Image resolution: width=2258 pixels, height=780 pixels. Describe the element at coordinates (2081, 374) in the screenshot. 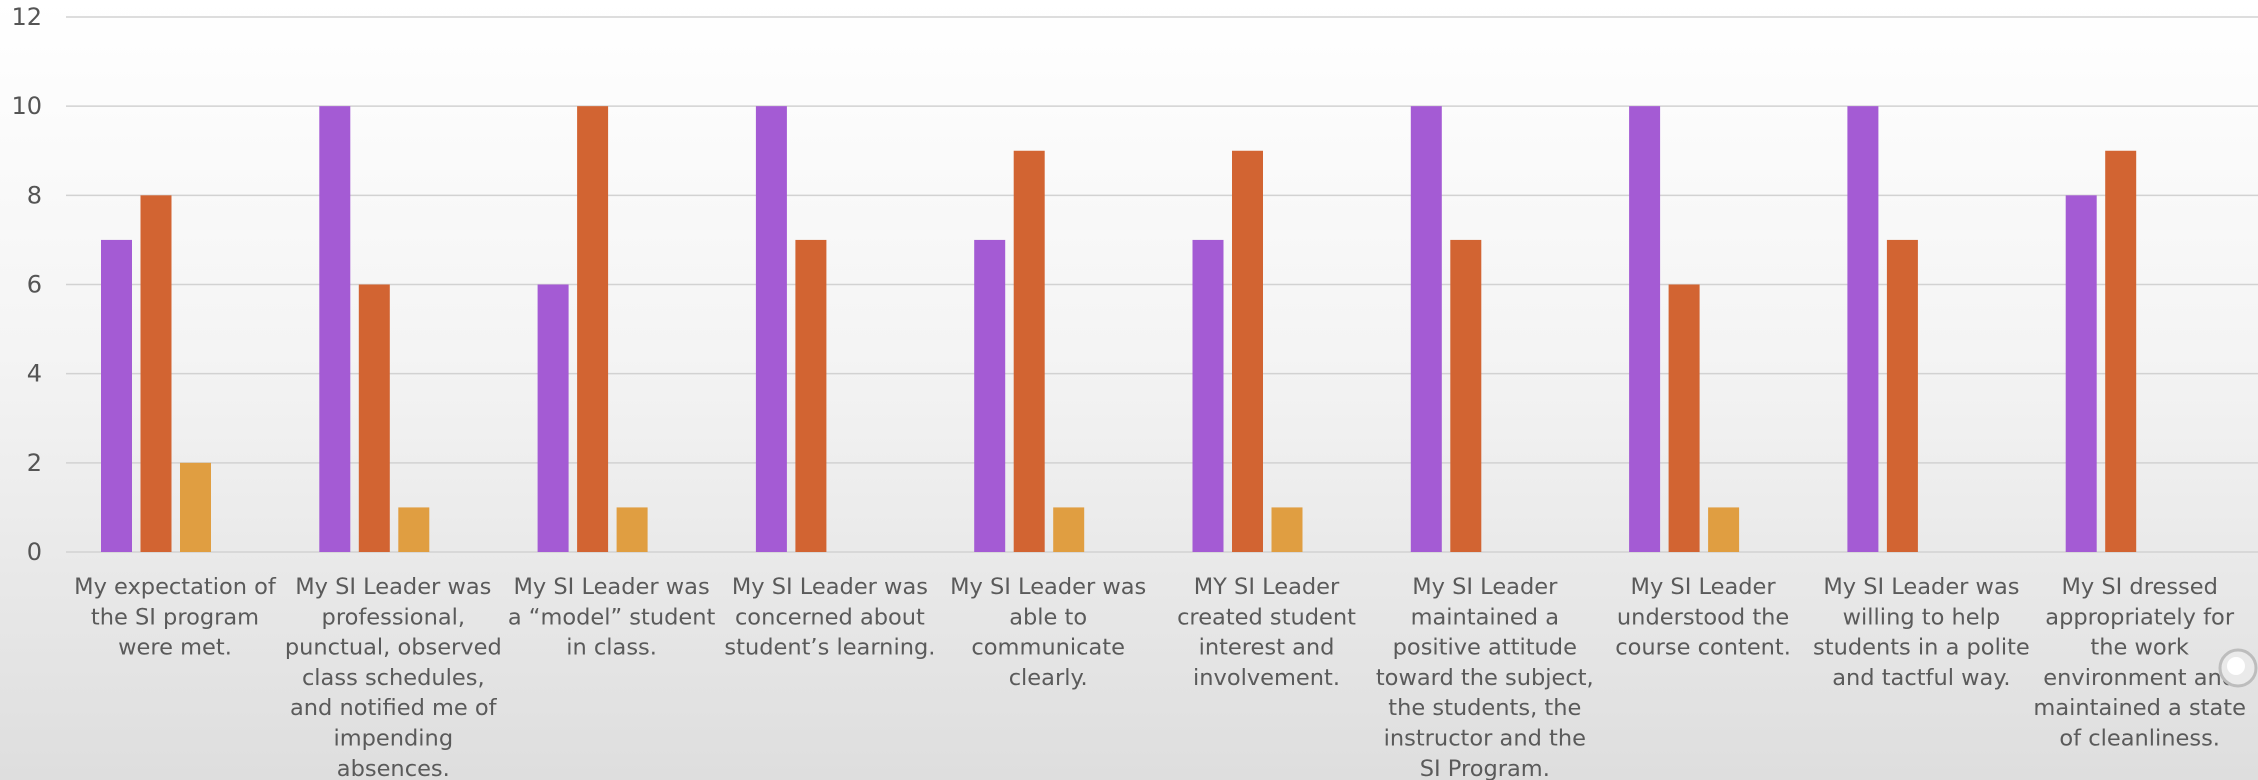

I see `bar-cat10-series1` at that location.